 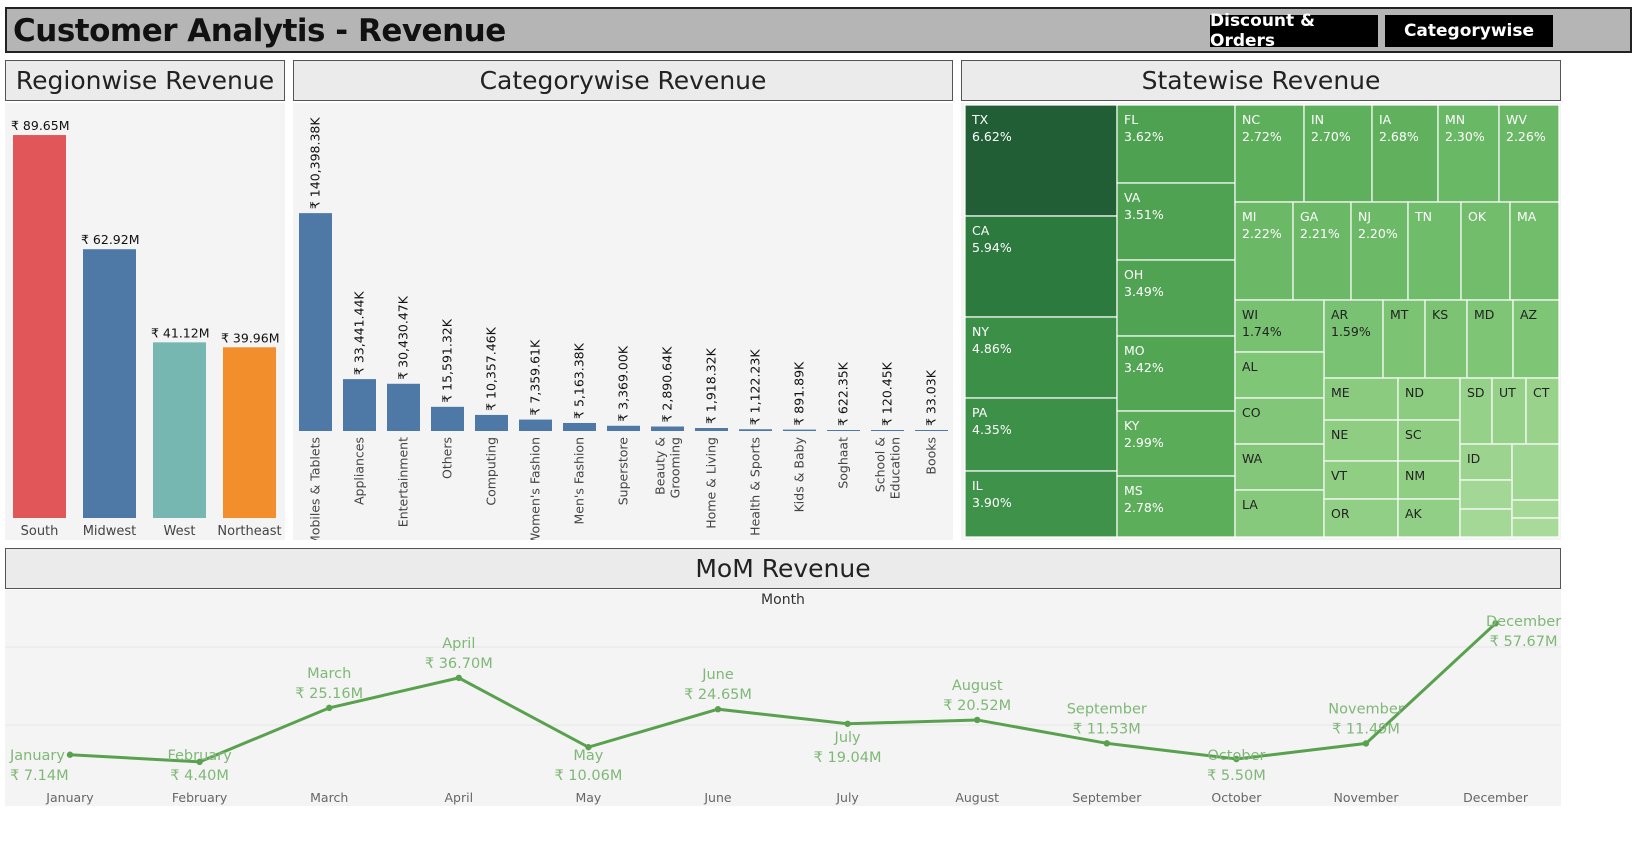 What do you see at coordinates (887, 393) in the screenshot?
I see `category-value-label: ₹ 120.45K` at bounding box center [887, 393].